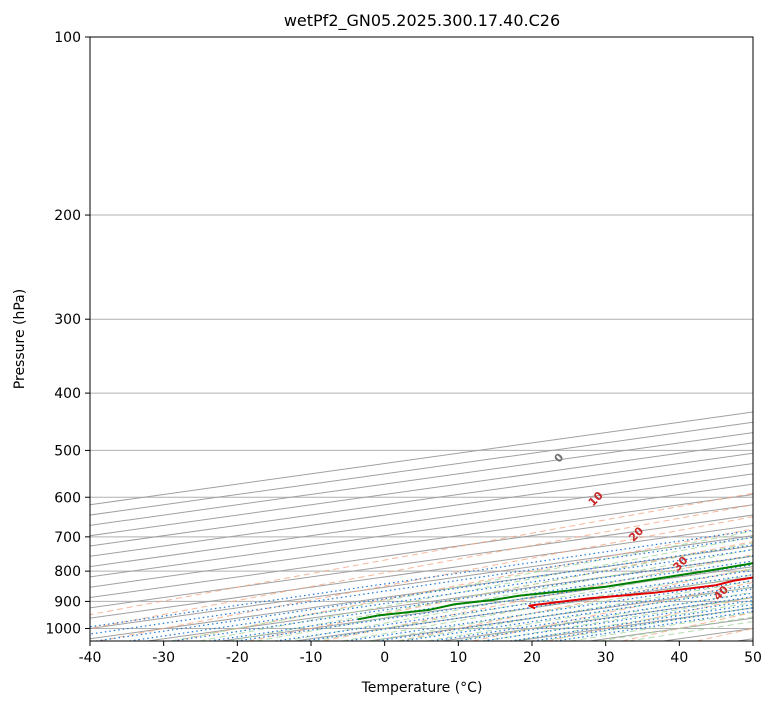 The height and width of the screenshot is (708, 775). What do you see at coordinates (67, 602) in the screenshot?
I see `y-tick-label: 900` at bounding box center [67, 602].